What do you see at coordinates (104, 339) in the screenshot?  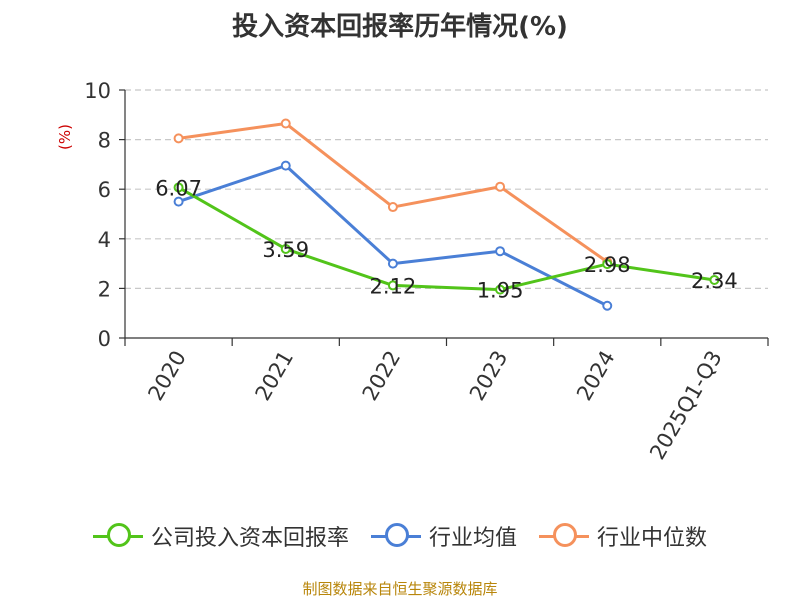 I see `y-tick-label: 0` at bounding box center [104, 339].